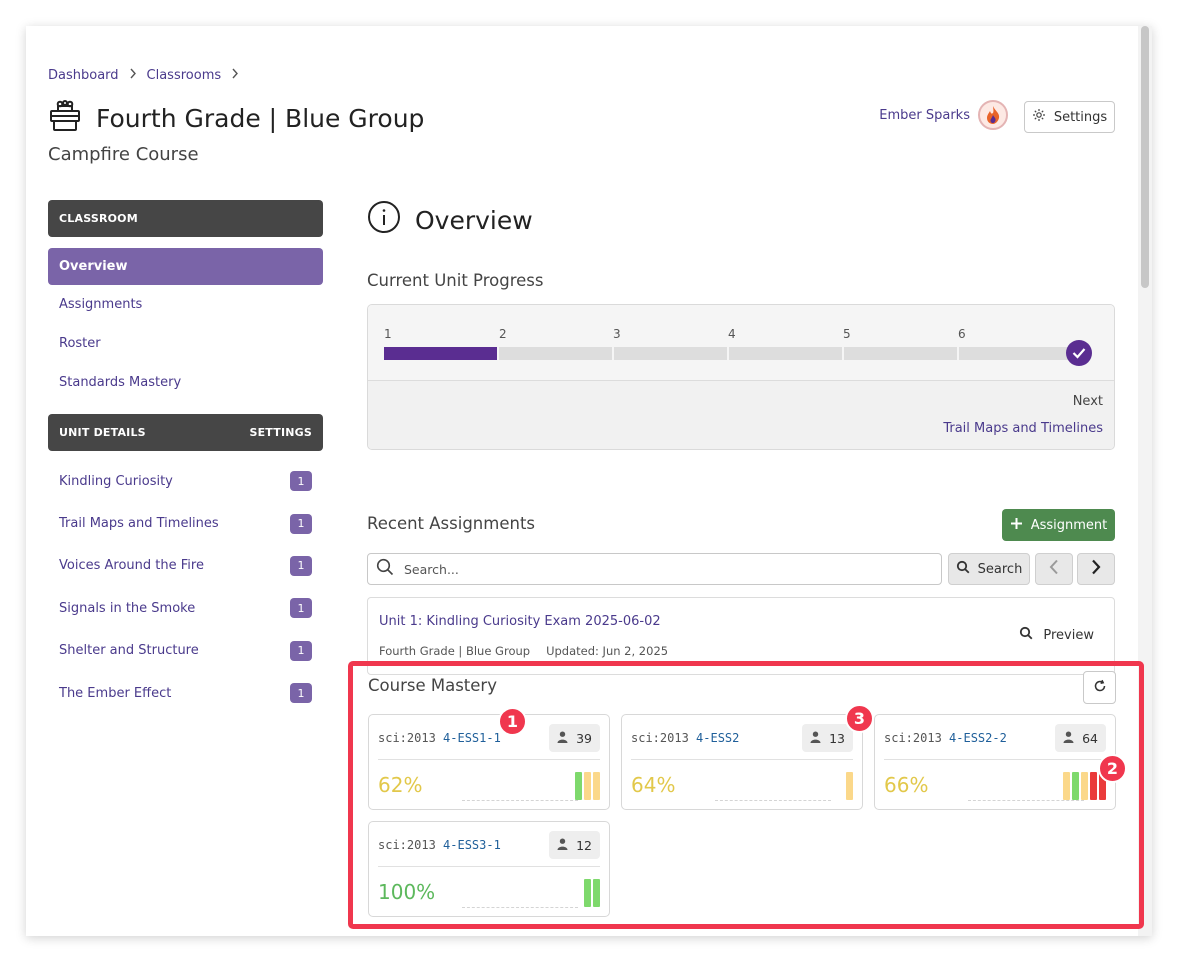 The width and height of the screenshot is (1178, 962). Describe the element at coordinates (385, 569) in the screenshot. I see `search-icon` at that location.